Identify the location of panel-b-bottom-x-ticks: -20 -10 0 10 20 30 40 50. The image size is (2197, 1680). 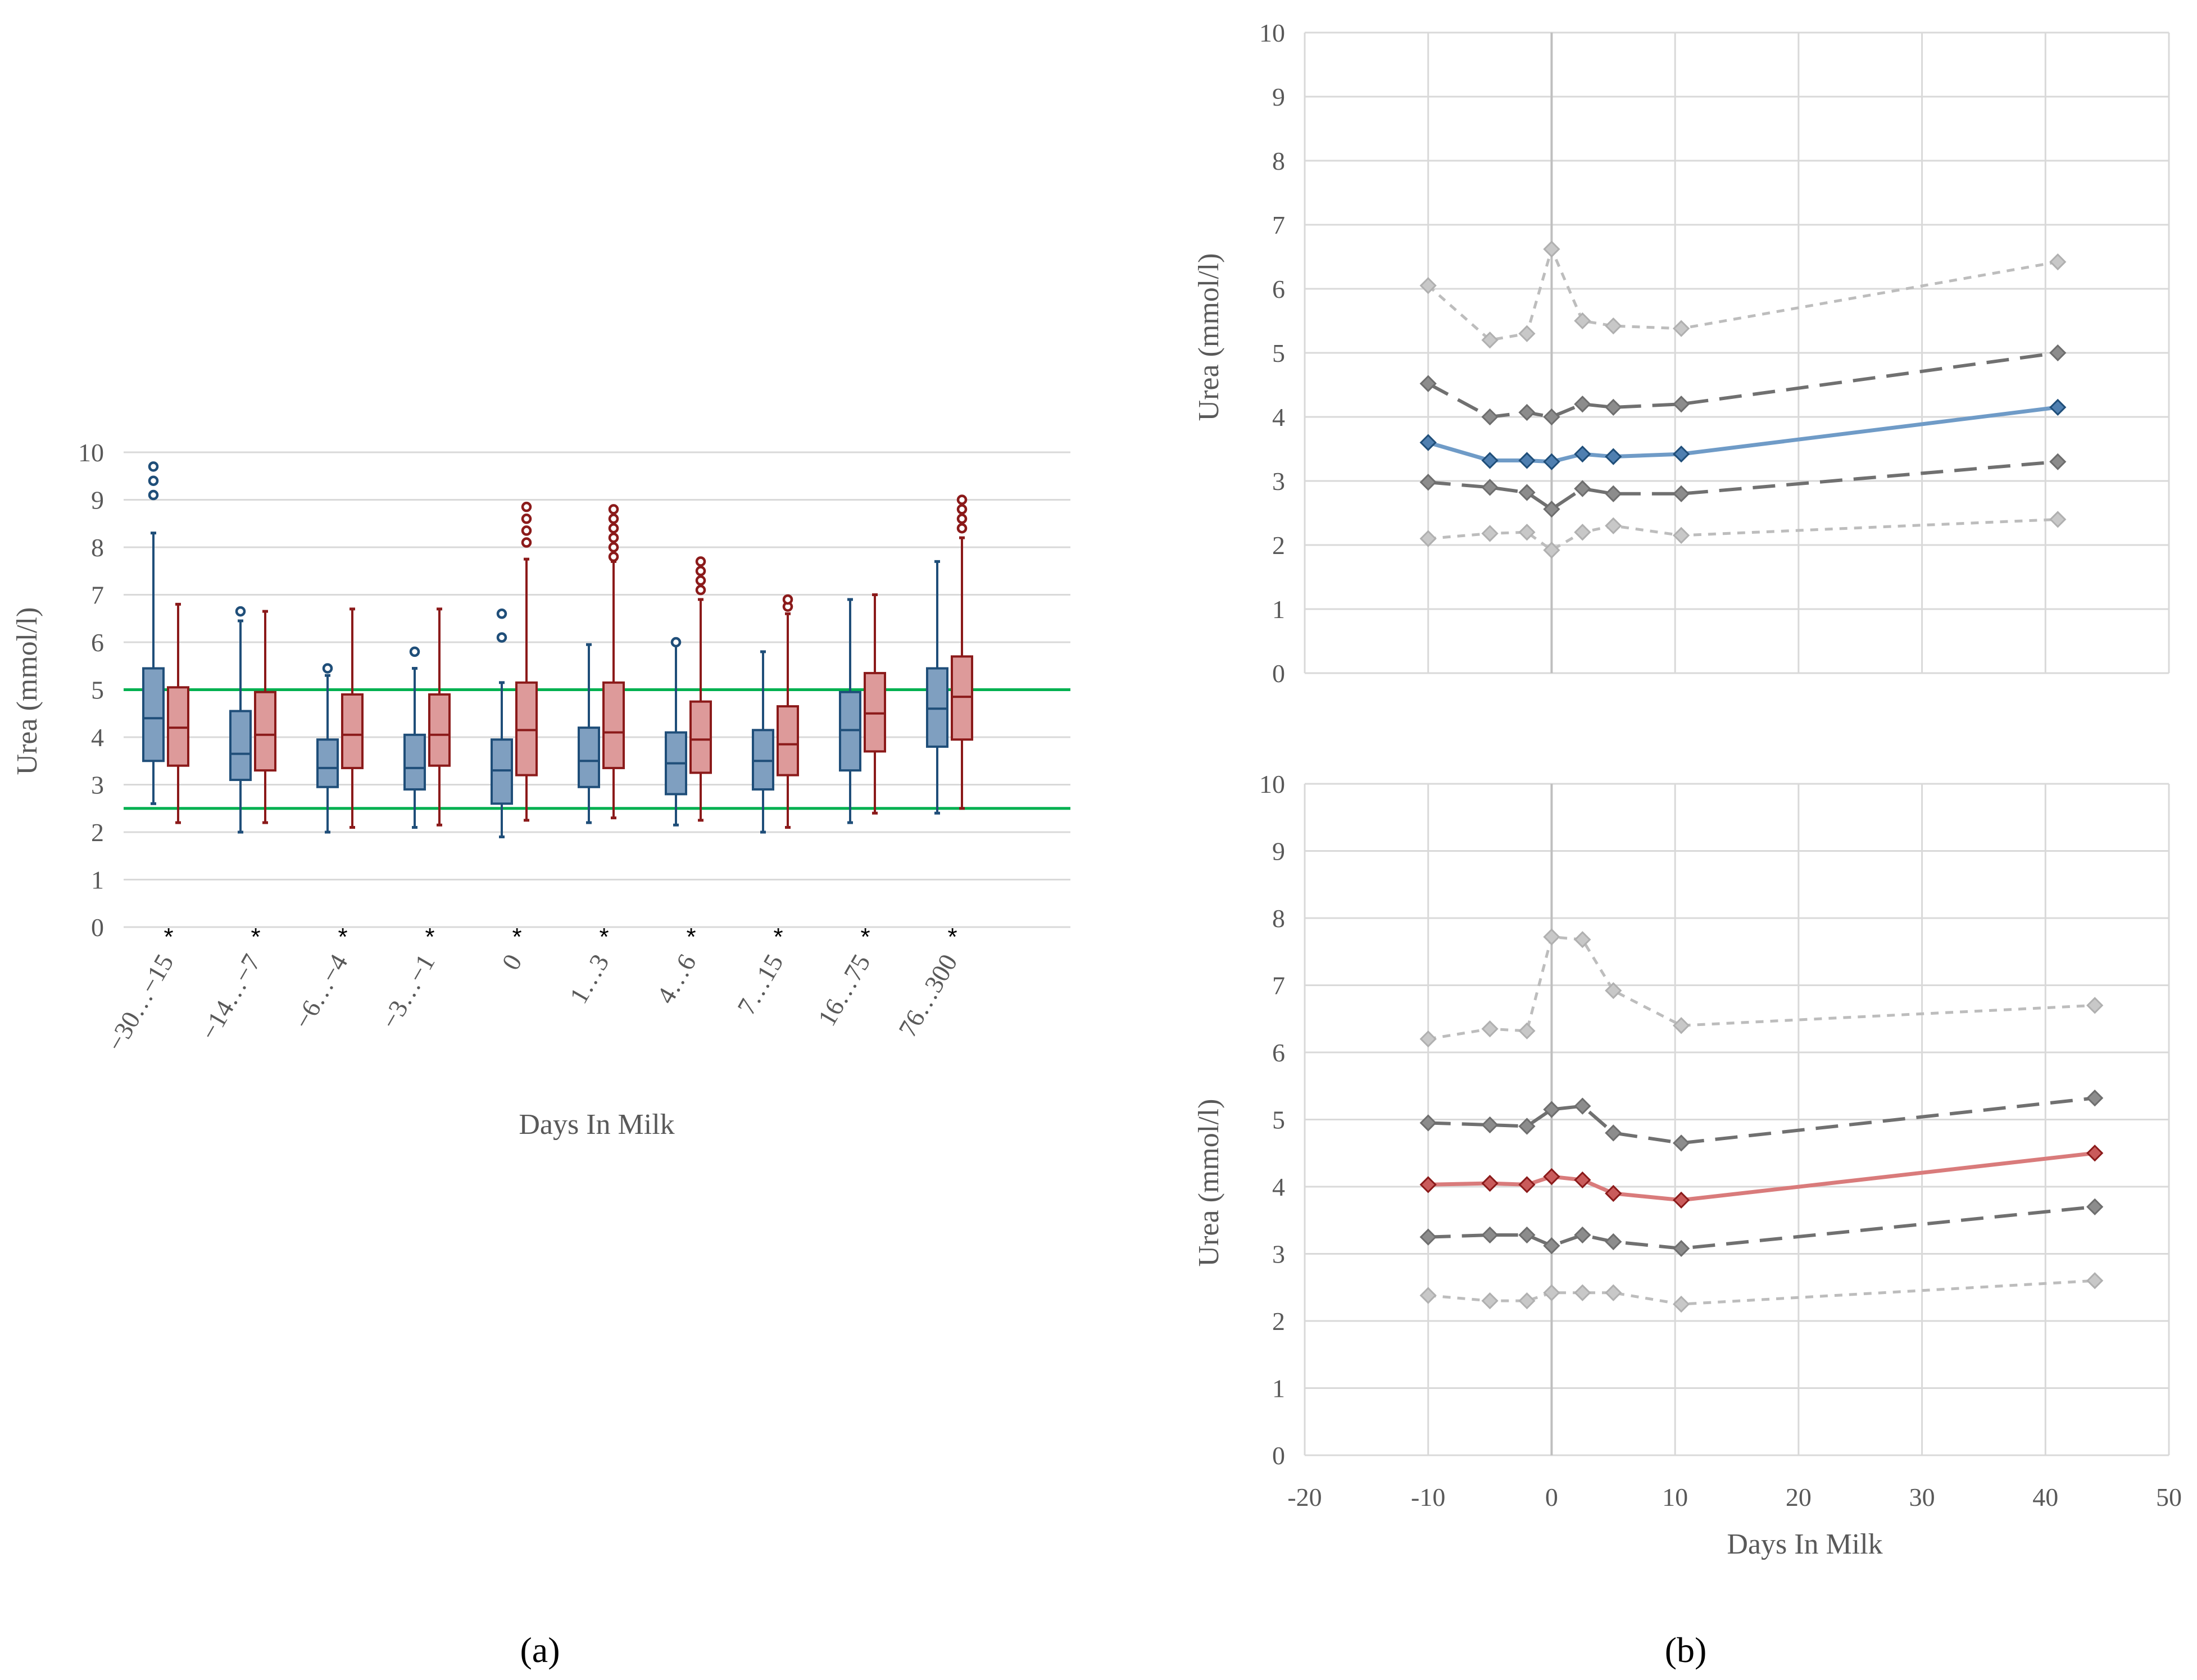
(1735, 1497).